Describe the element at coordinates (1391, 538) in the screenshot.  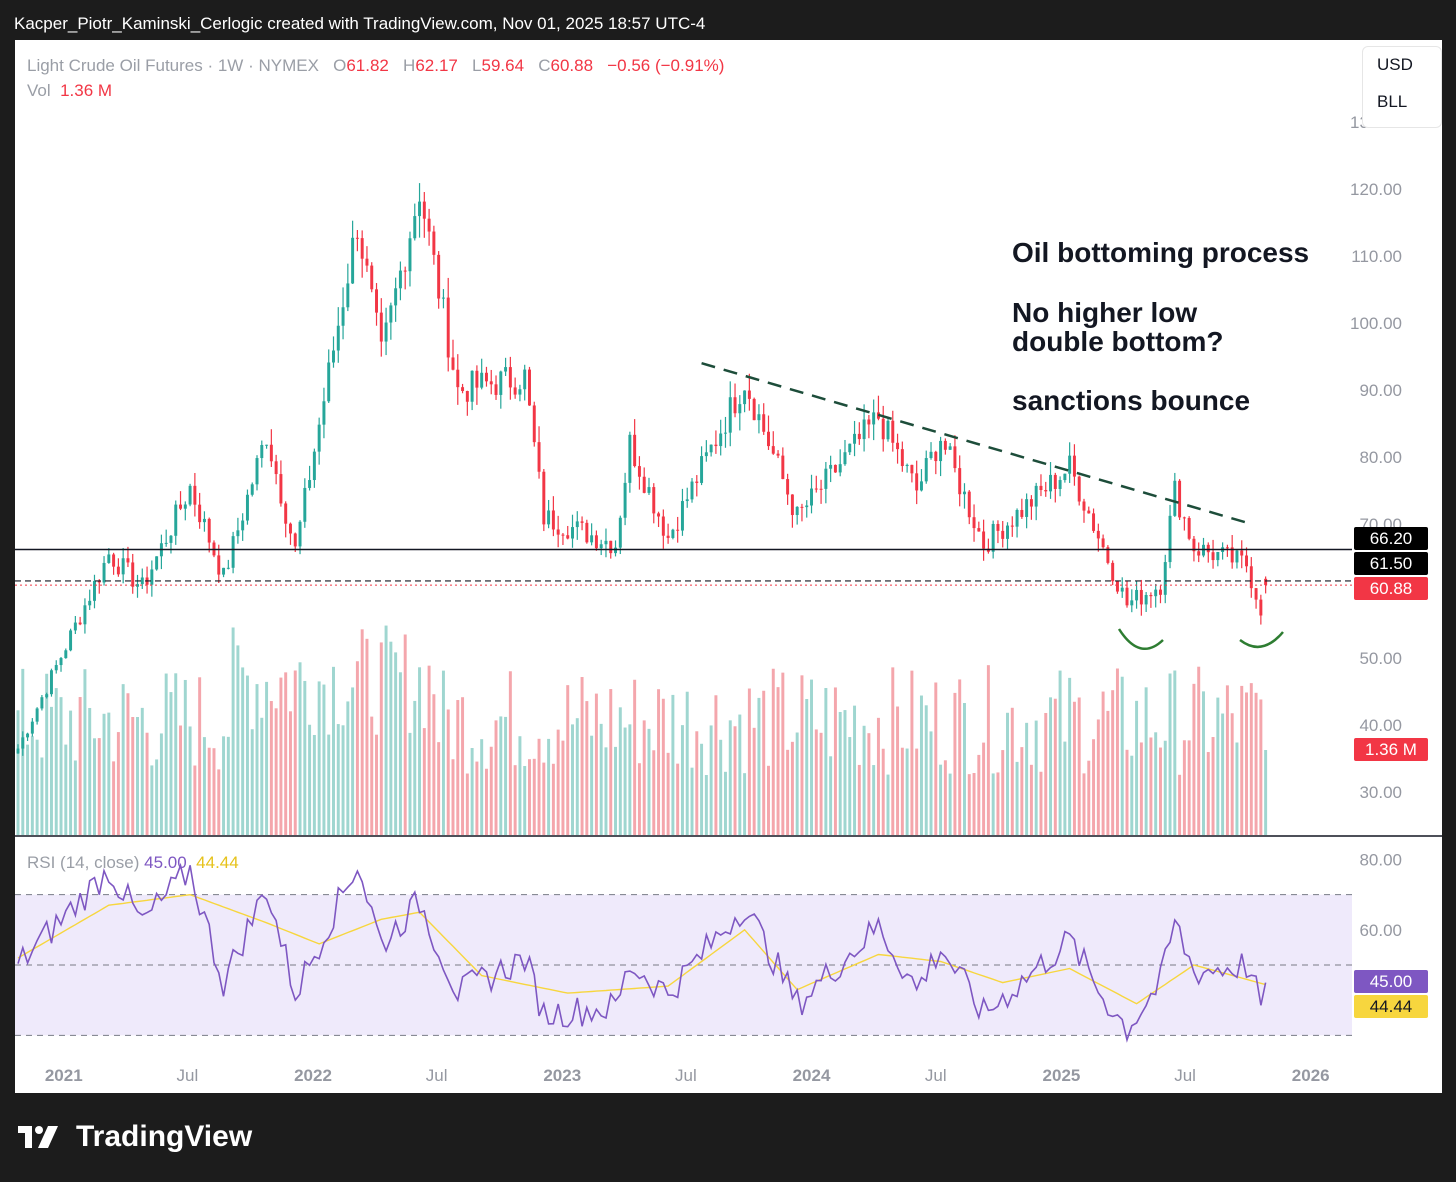
I see `price-tag-upper: 66.20` at that location.